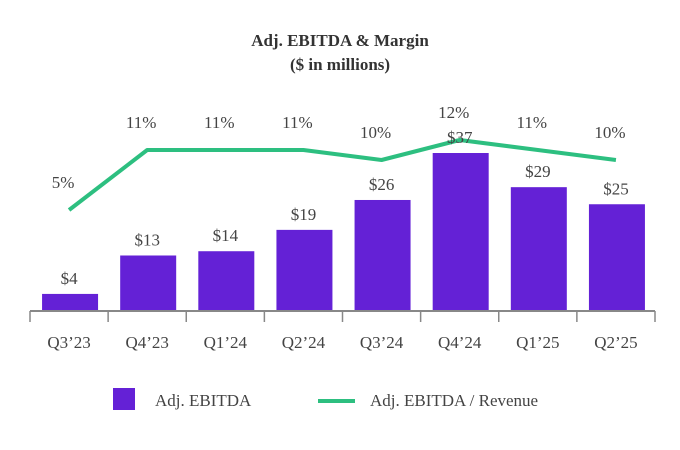 The width and height of the screenshot is (680, 450). What do you see at coordinates (615, 342) in the screenshot?
I see `x-tick-label: Q2’25` at bounding box center [615, 342].